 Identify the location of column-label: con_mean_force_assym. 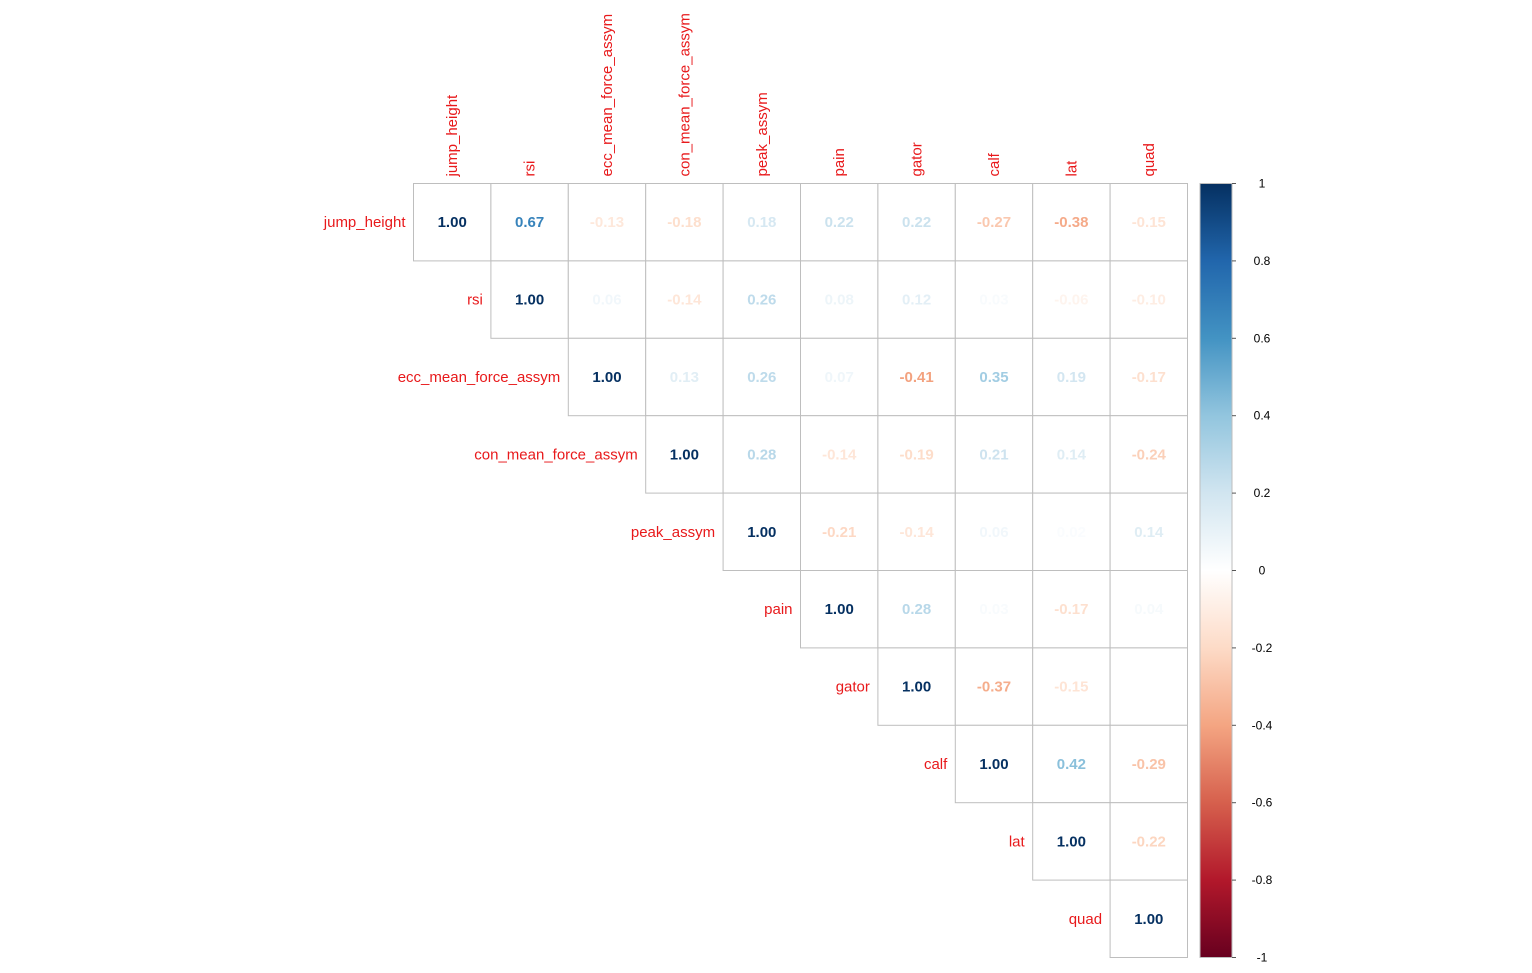
(684, 94).